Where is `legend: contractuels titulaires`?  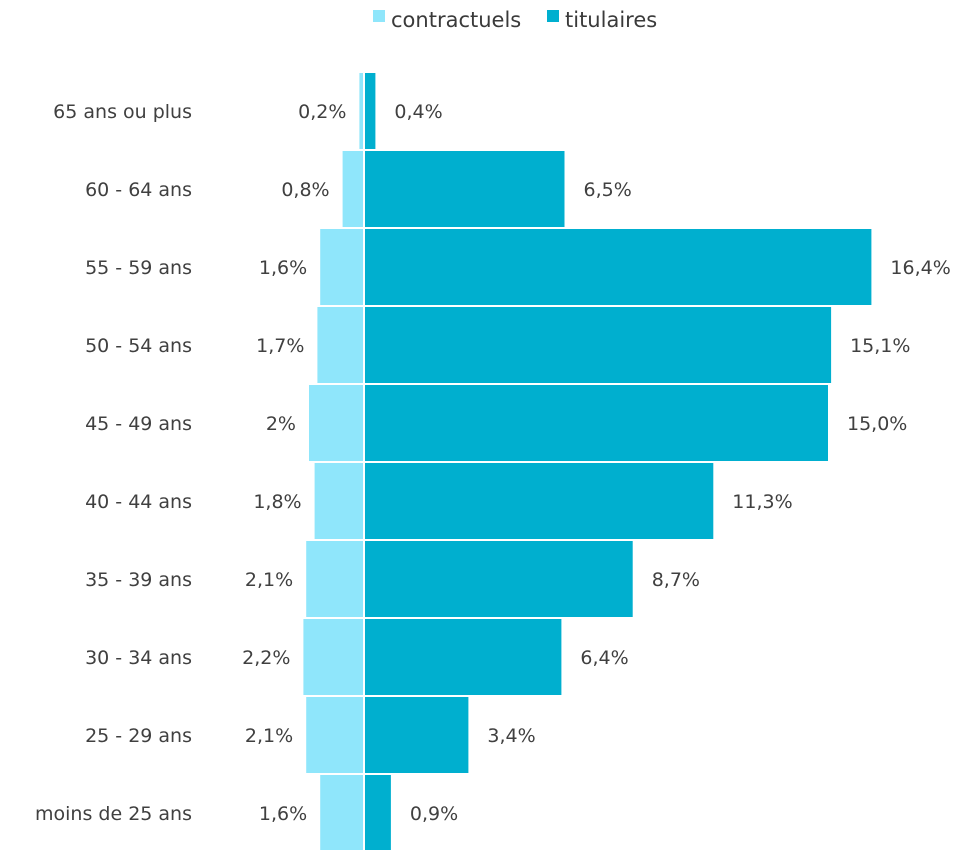 legend: contractuels titulaires is located at coordinates (515, 20).